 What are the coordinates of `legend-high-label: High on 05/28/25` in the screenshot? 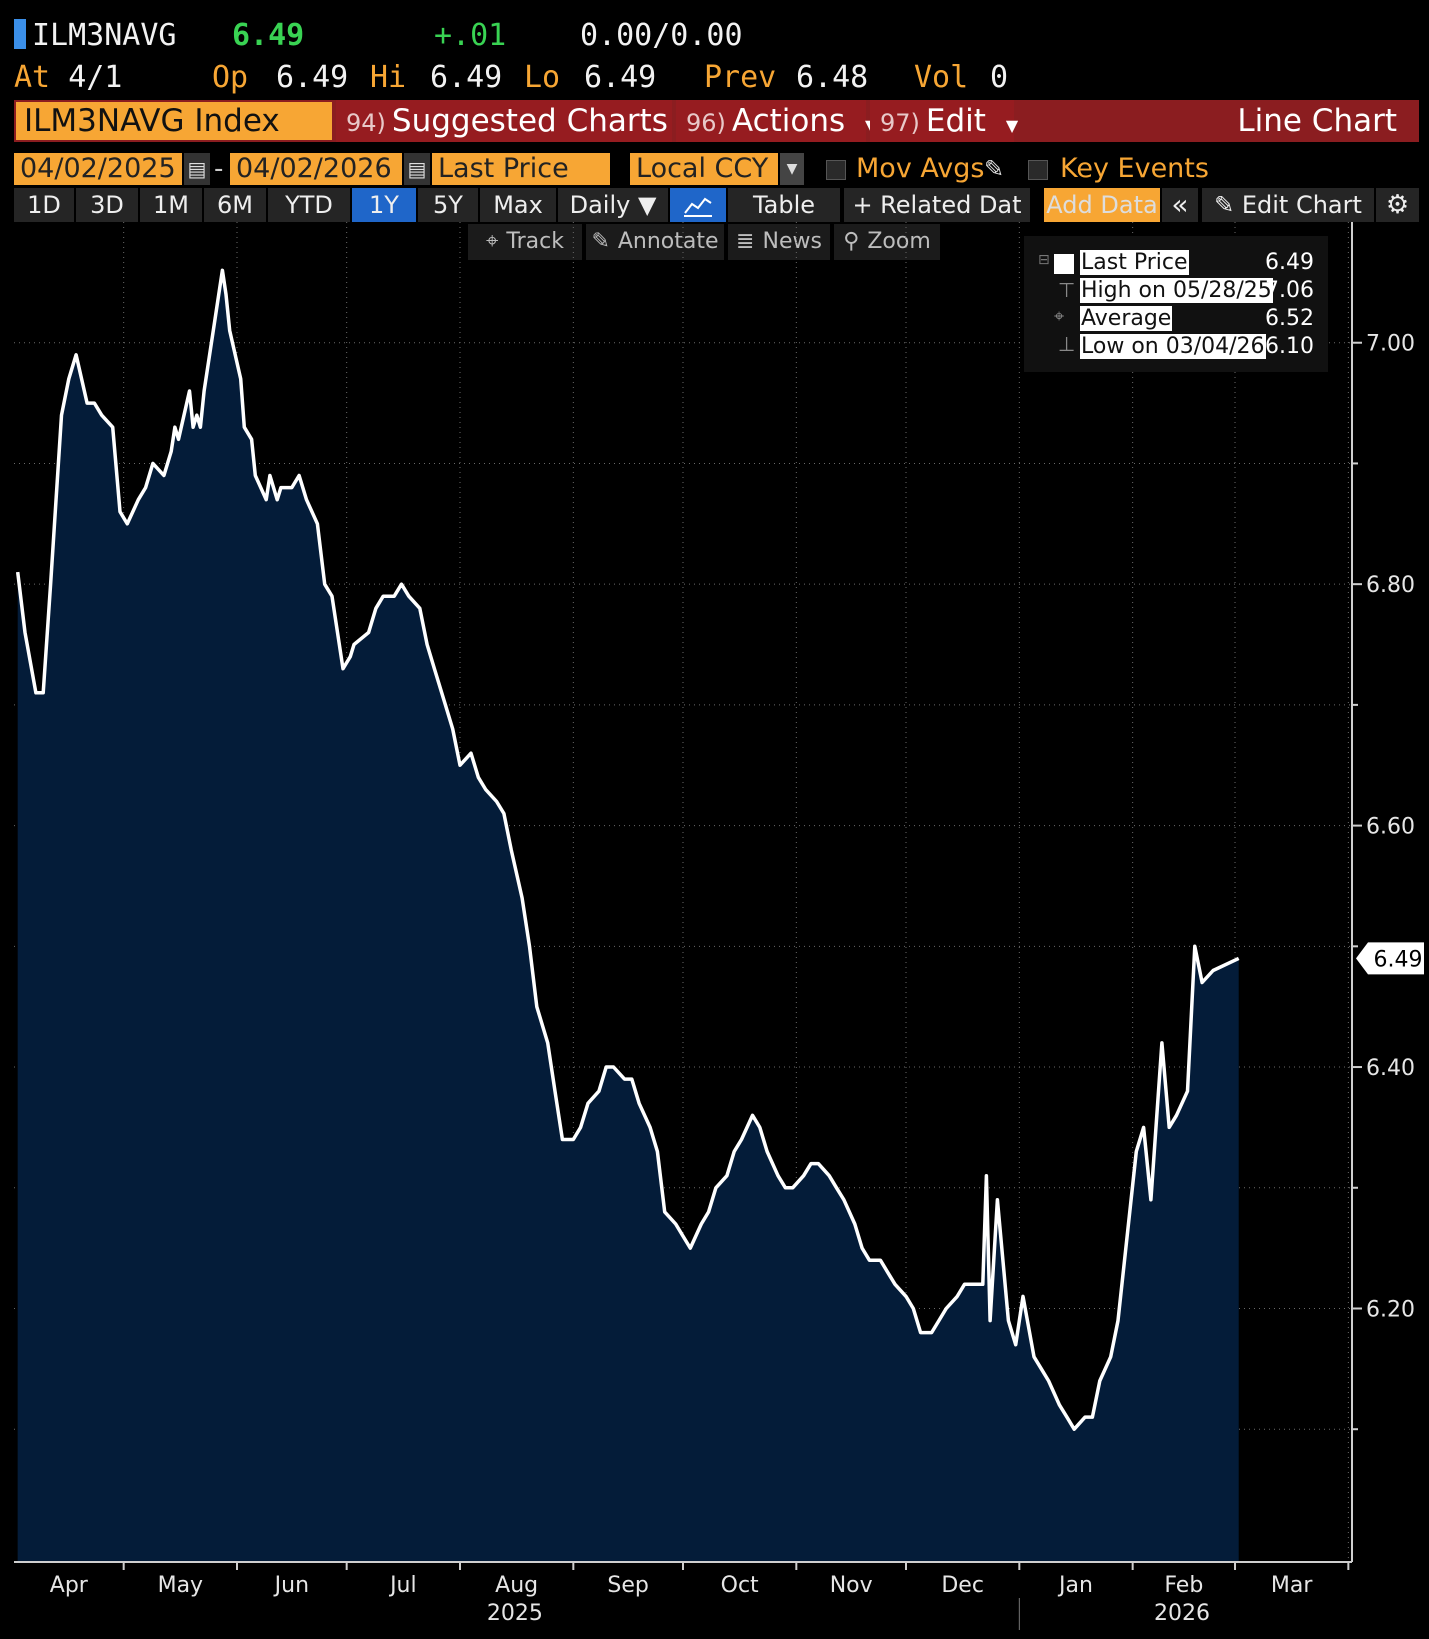 It's located at (1176, 290).